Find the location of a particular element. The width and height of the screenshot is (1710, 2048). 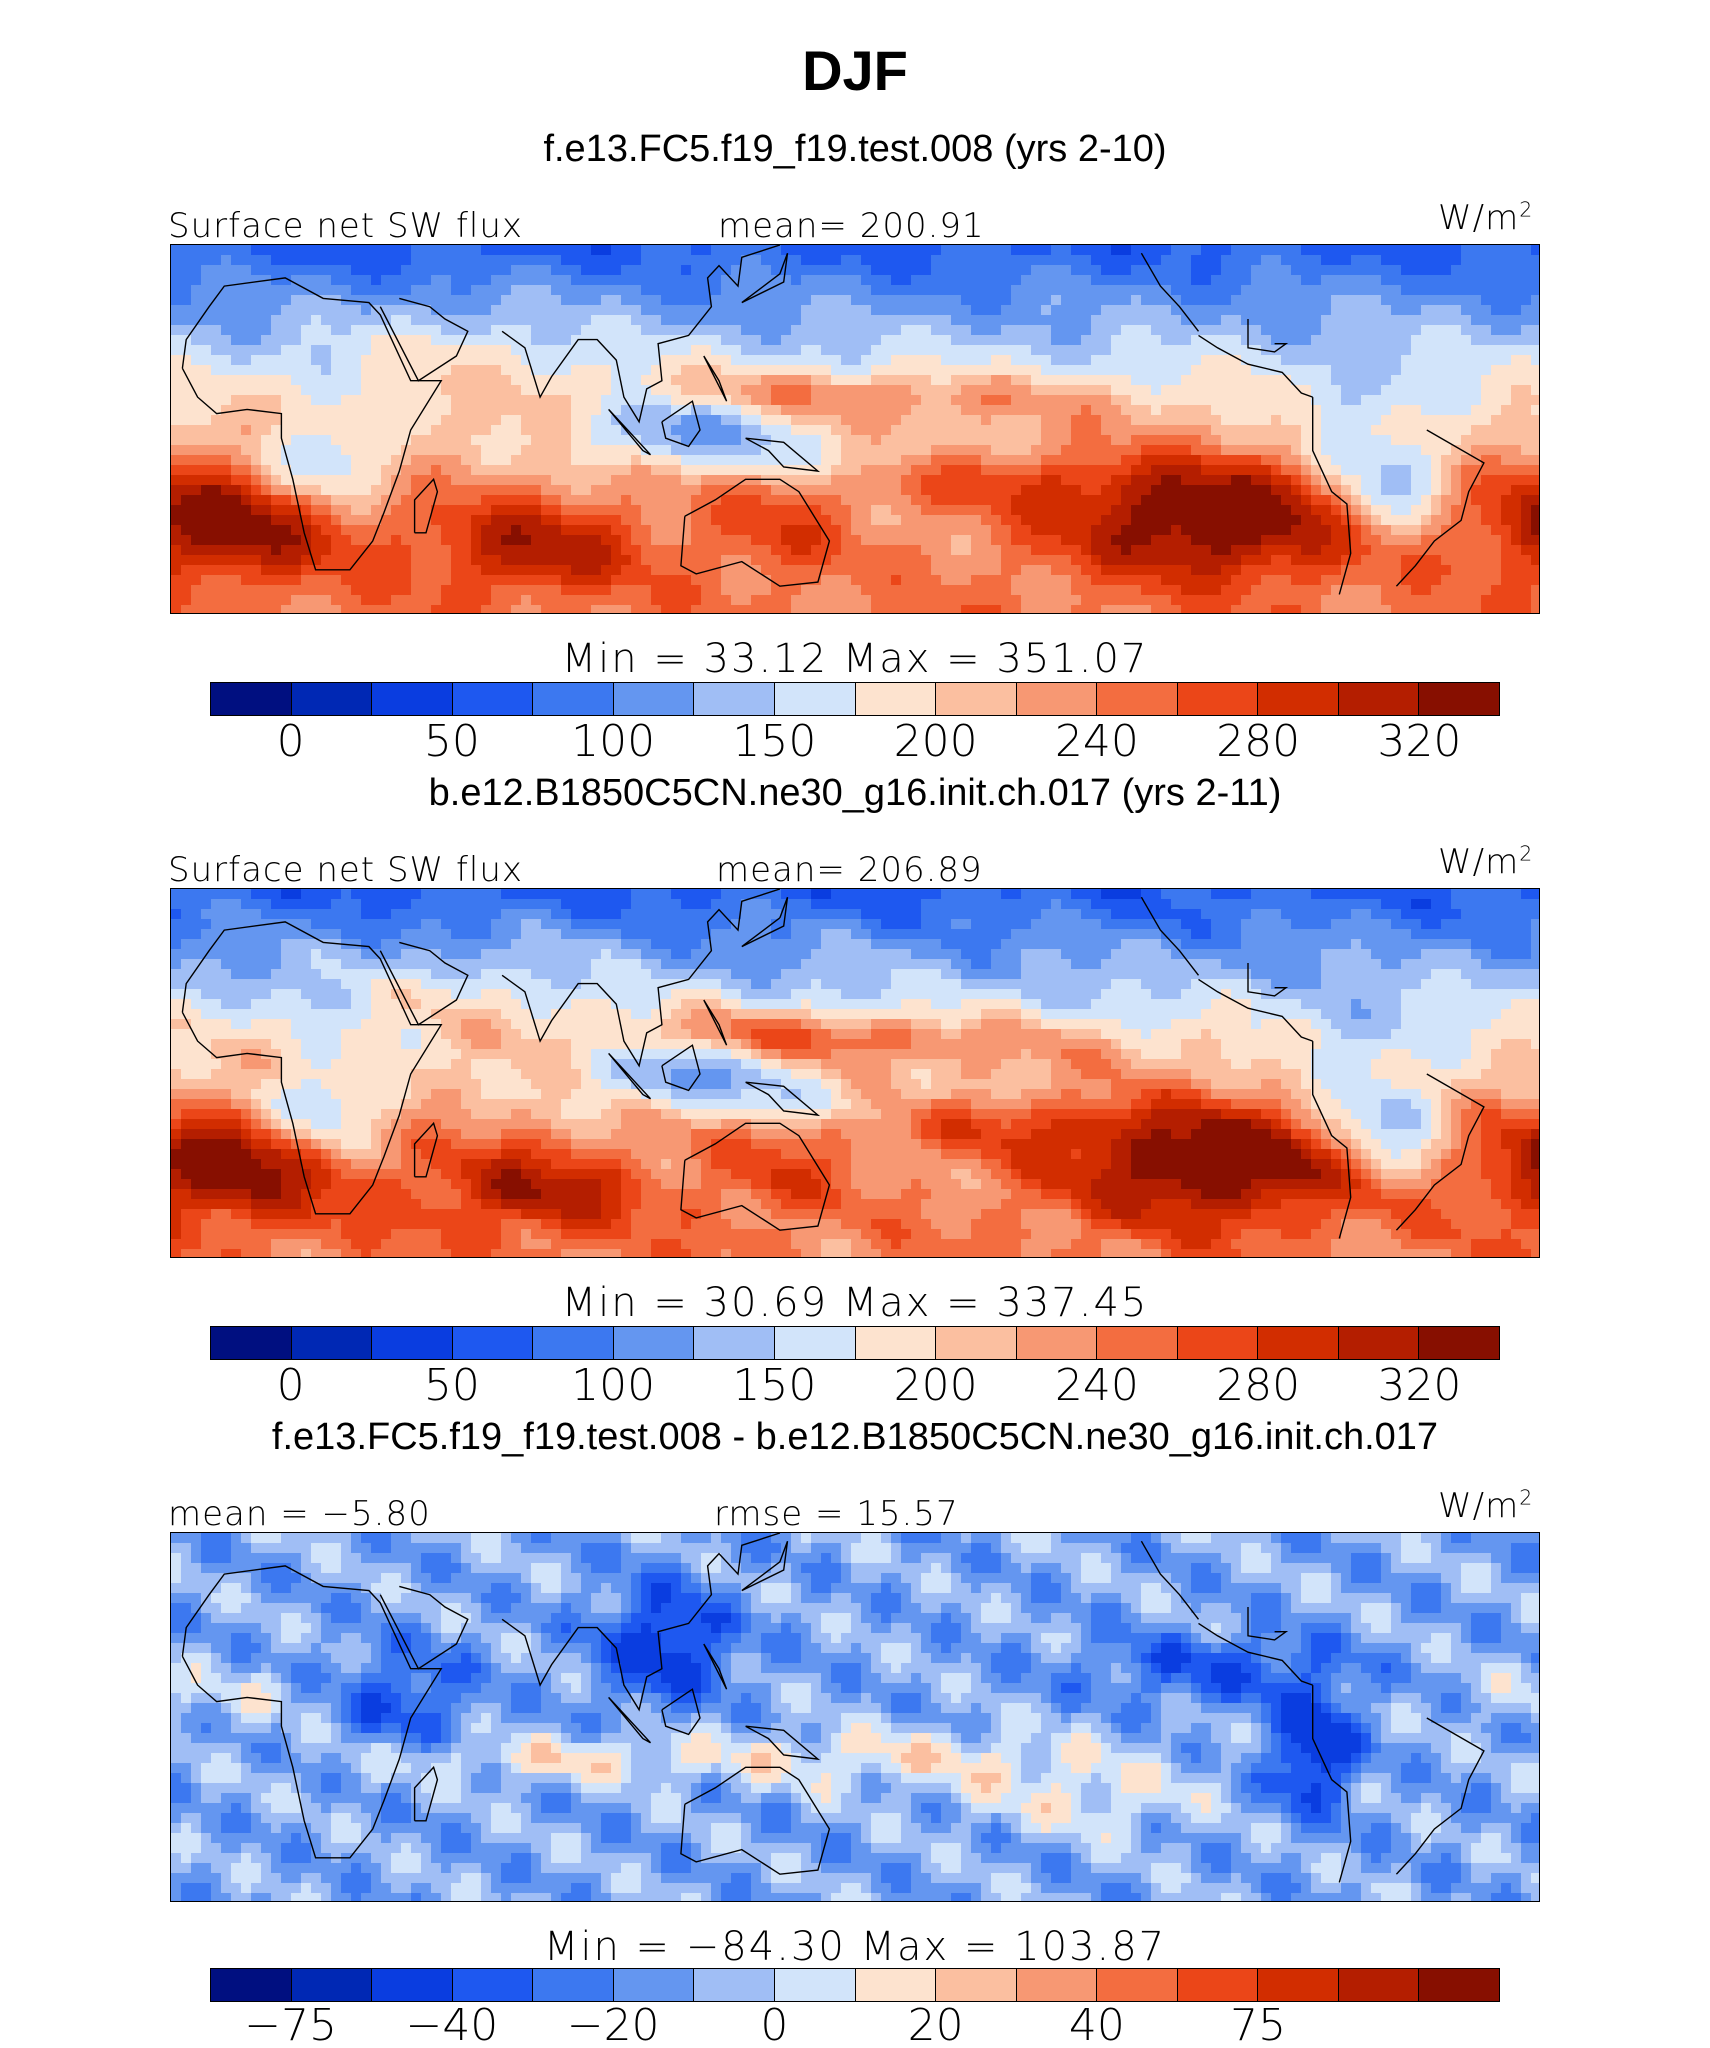

figure-title: DJF is located at coordinates (855, 70).